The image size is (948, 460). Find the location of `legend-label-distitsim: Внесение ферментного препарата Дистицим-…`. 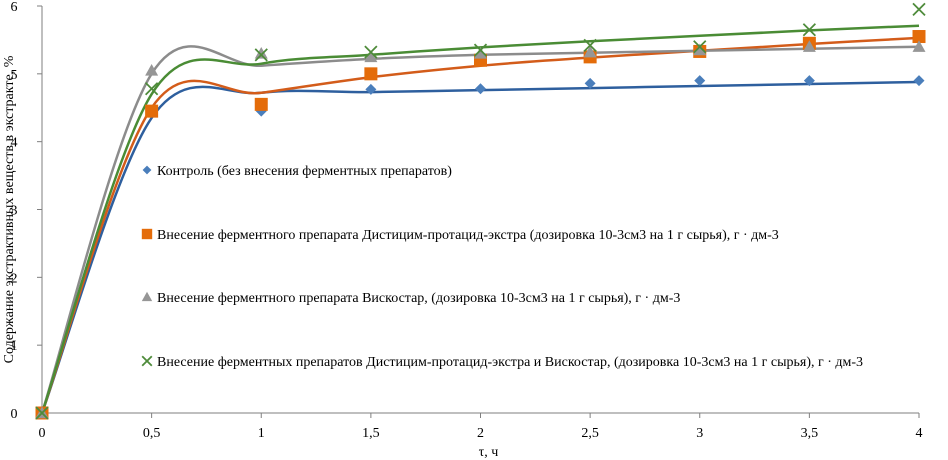

legend-label-distitsim: Внесение ферментного препарата Дистицим-… is located at coordinates (468, 235).